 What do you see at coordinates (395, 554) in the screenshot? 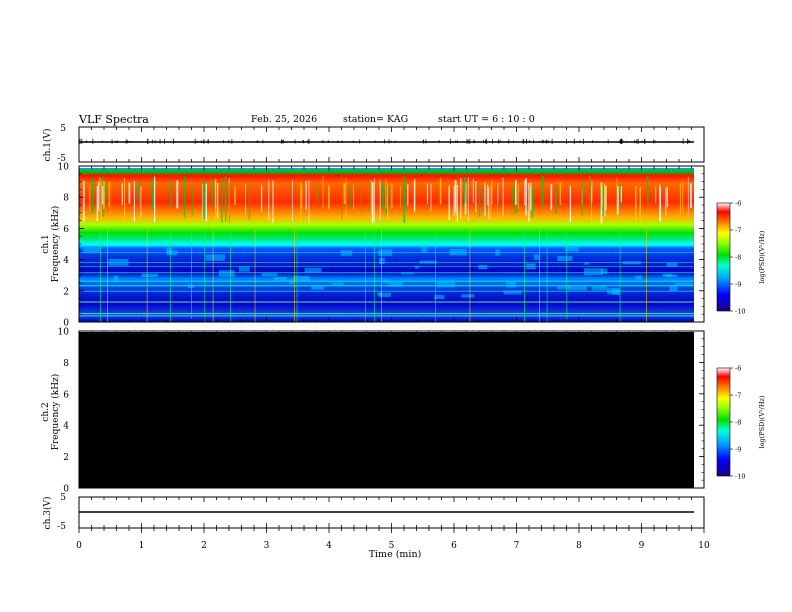
I see `time-axis-label: Time (min)` at bounding box center [395, 554].